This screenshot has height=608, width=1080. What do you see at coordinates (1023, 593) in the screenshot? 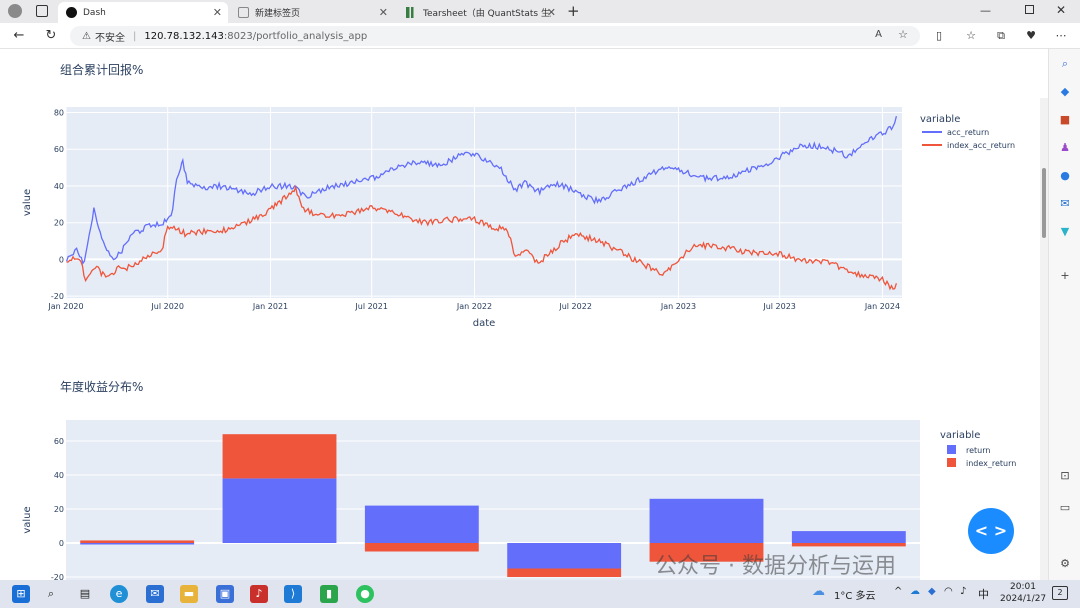
I see `clock: 20:01 2024/1/27` at bounding box center [1023, 593].